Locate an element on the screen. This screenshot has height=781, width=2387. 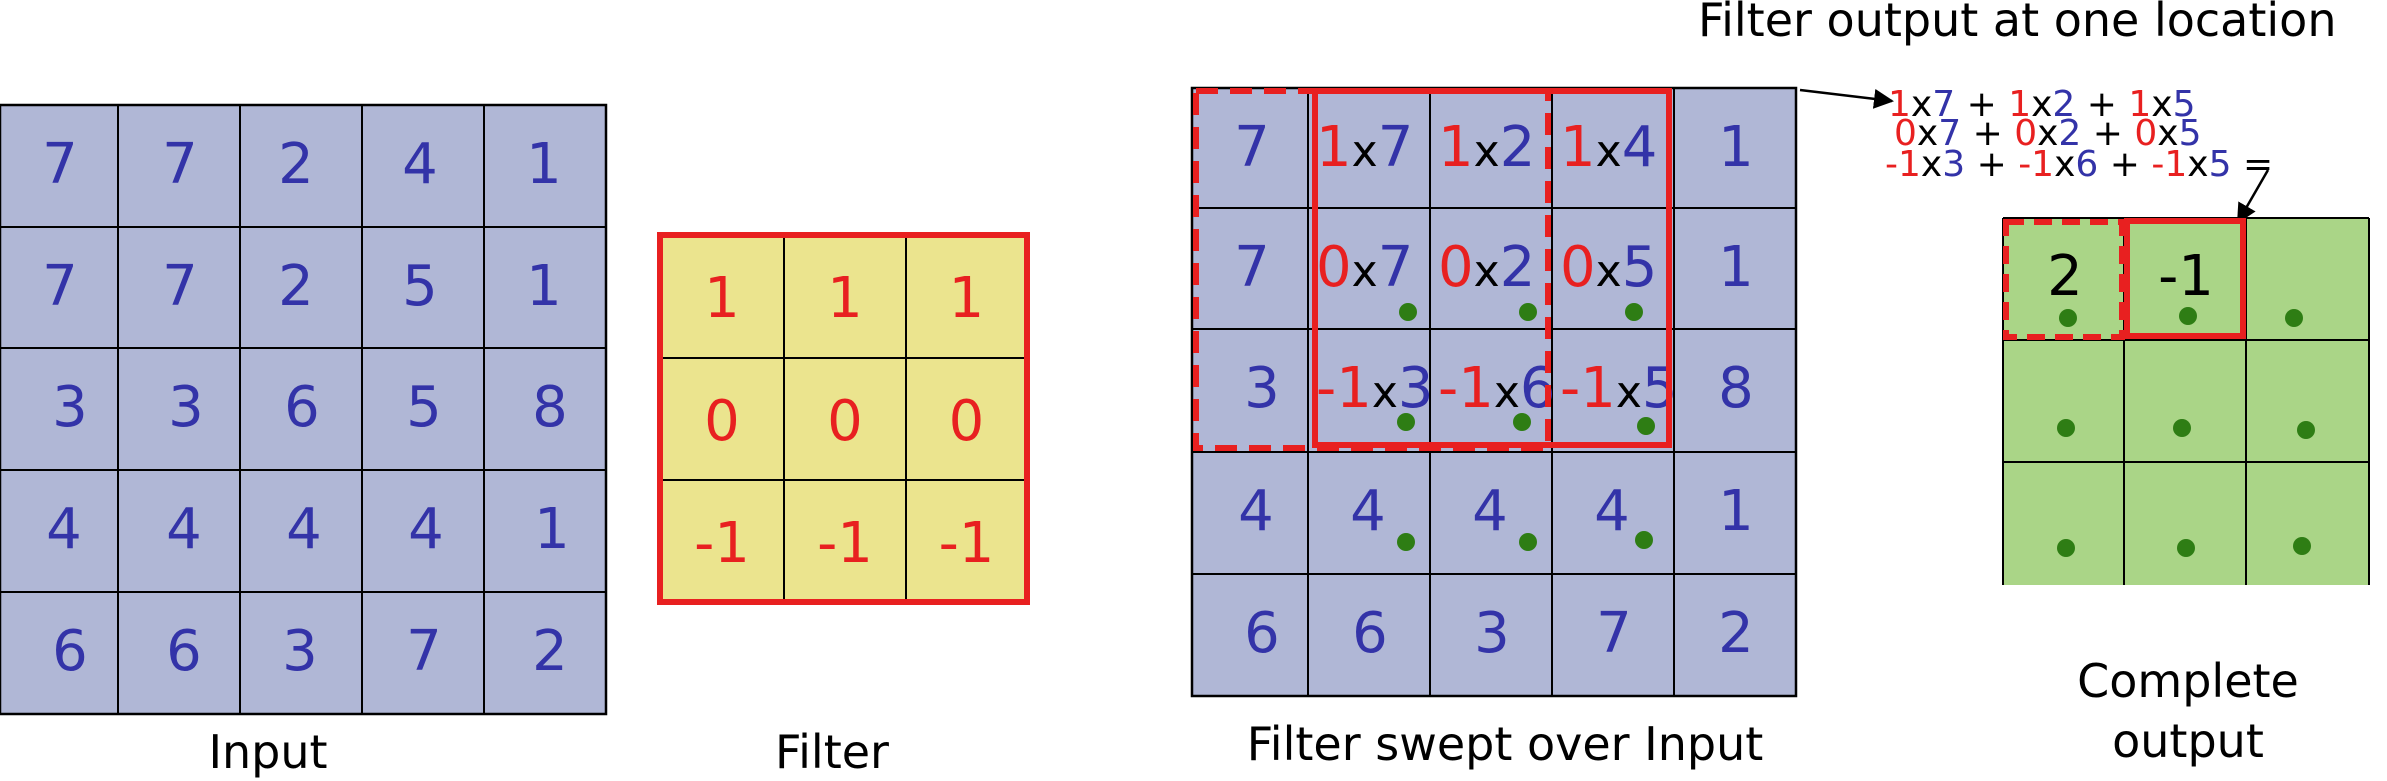
arrow-to-output is located at coordinates (2253, 196).